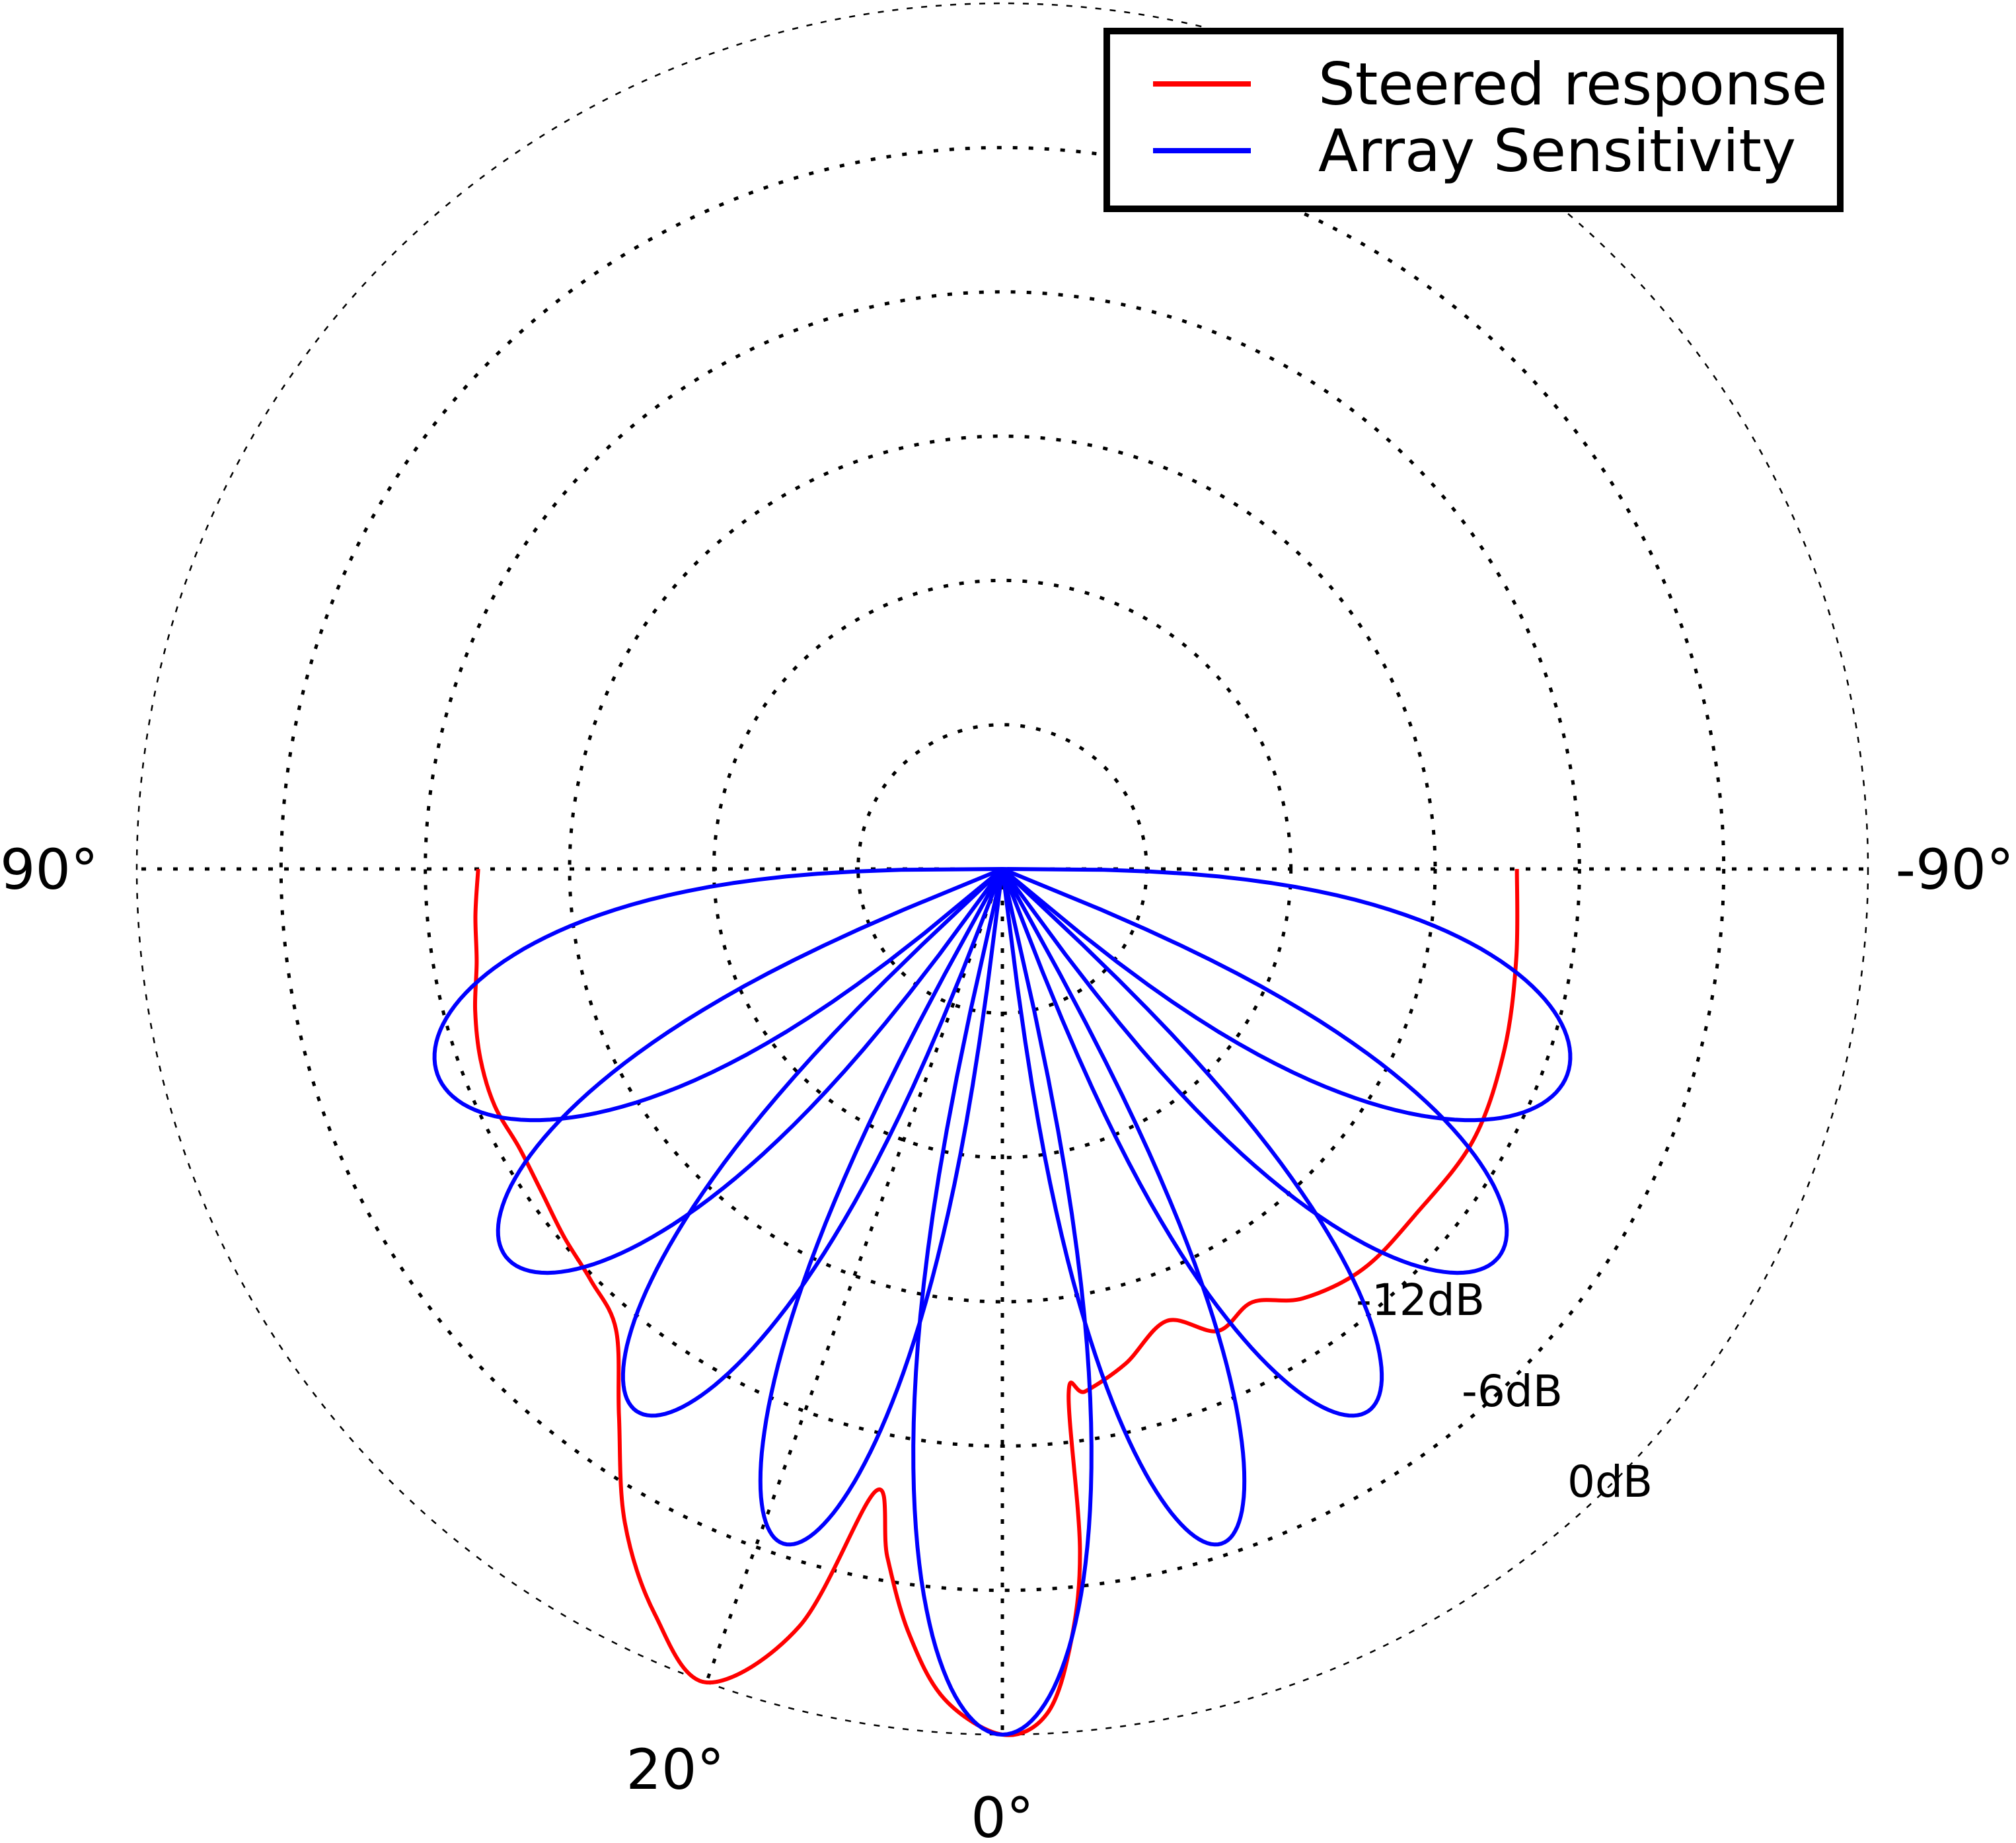  Describe the element at coordinates (675, 1769) in the screenshot. I see `angle-label-20: 20°` at that location.